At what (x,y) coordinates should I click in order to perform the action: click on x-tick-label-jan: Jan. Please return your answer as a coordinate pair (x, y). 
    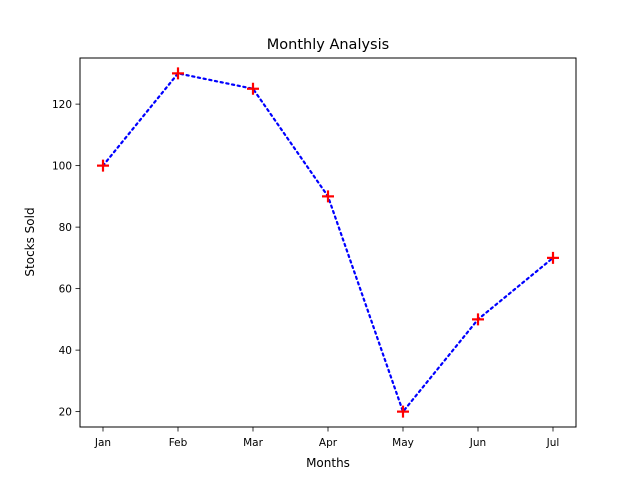
    Looking at the image, I should click on (102, 443).